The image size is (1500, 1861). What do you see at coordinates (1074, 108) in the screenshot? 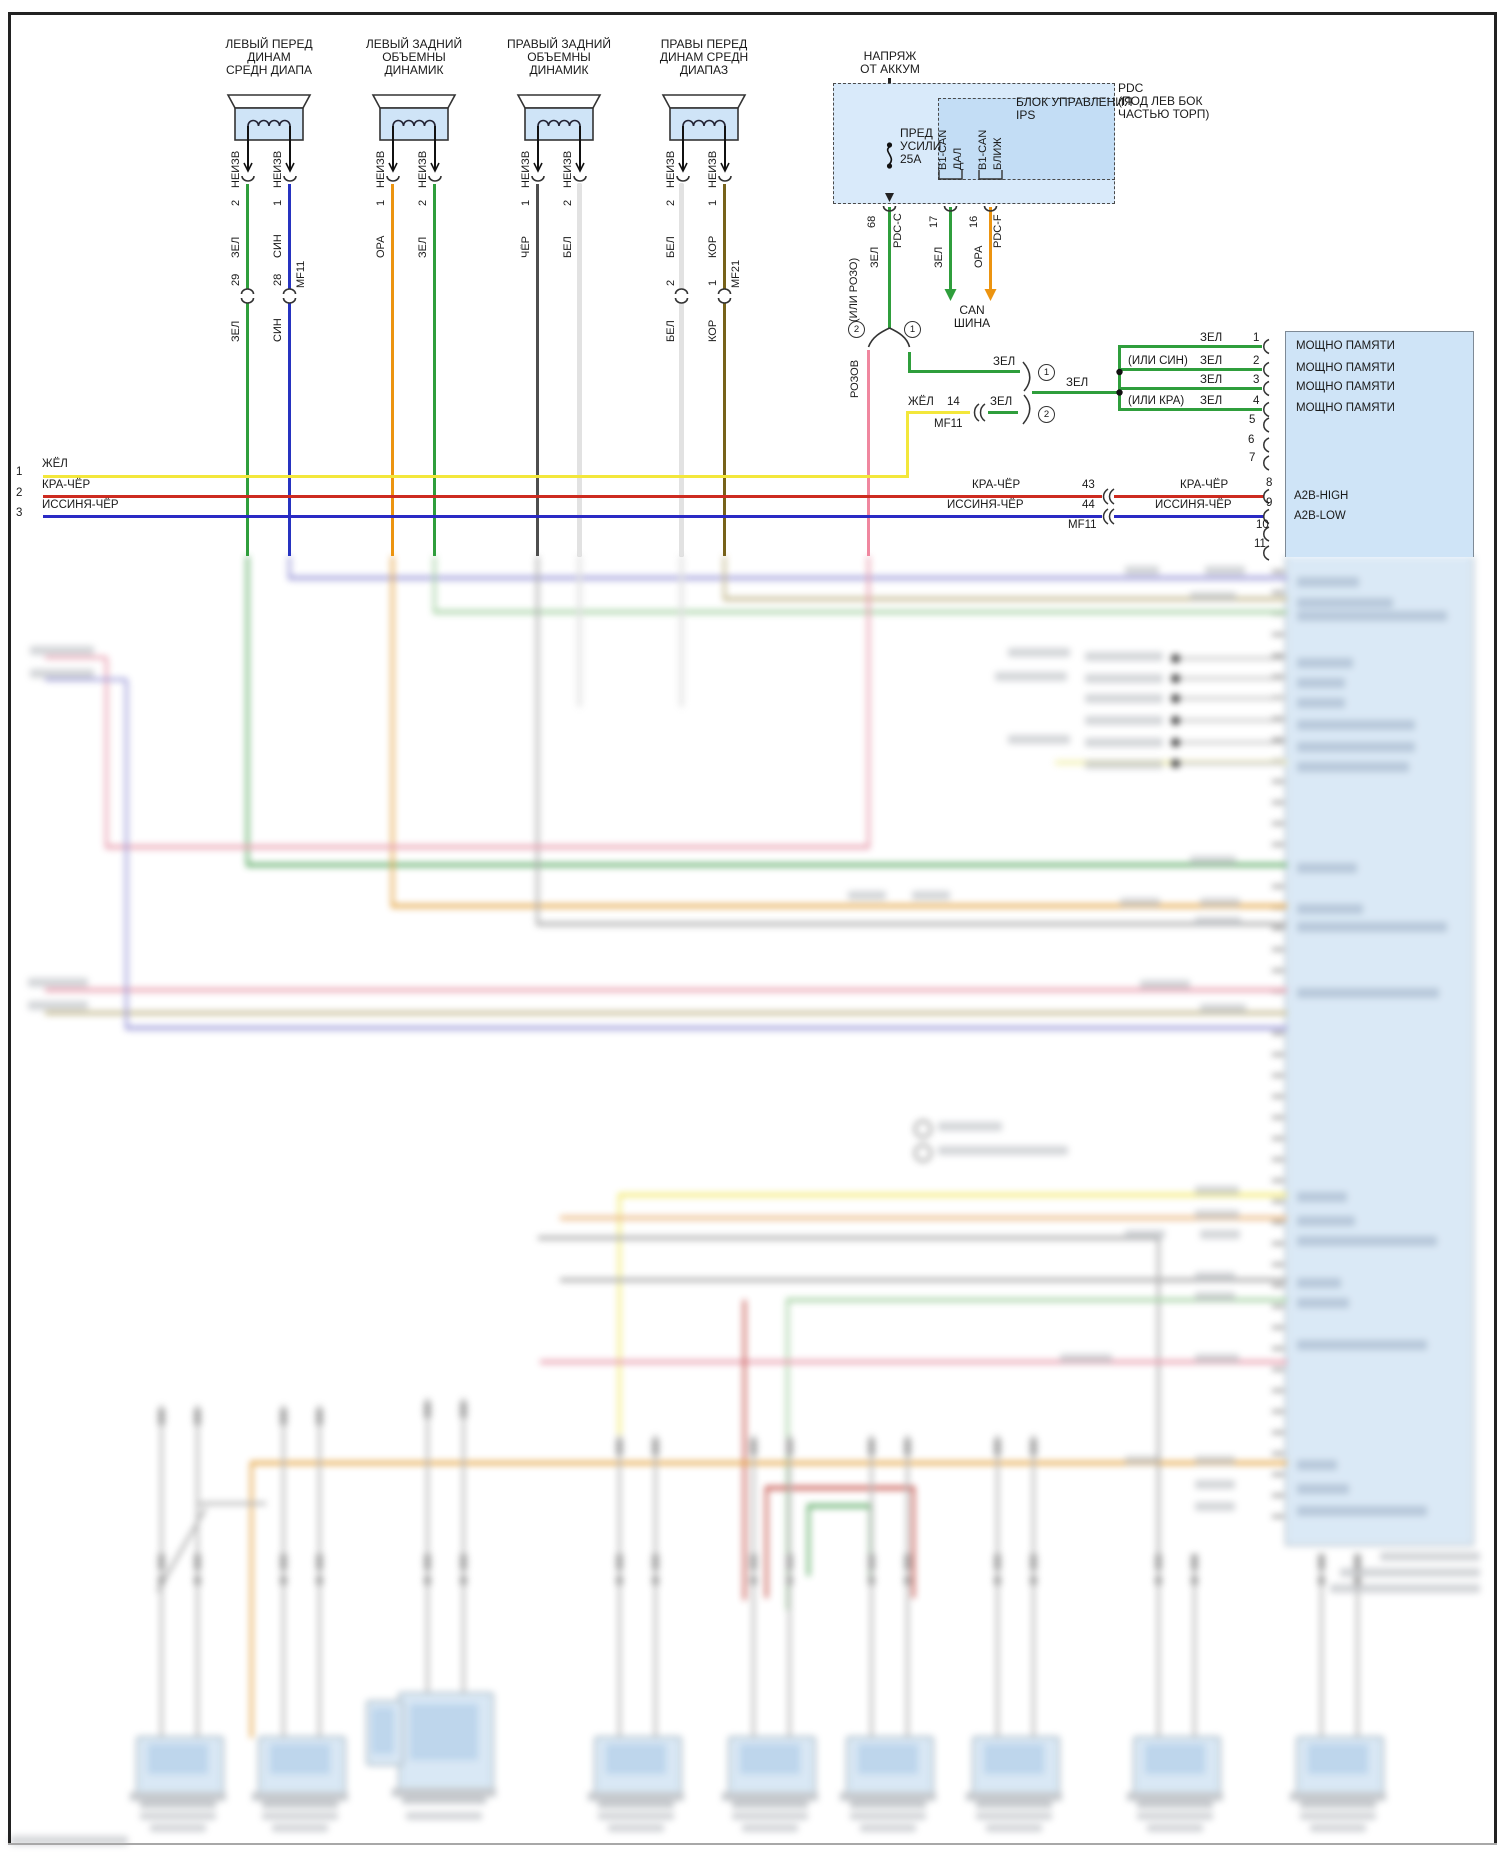
I see `ips-title: БЛОК УПРАВЛЕНИЯ IPS` at bounding box center [1074, 108].